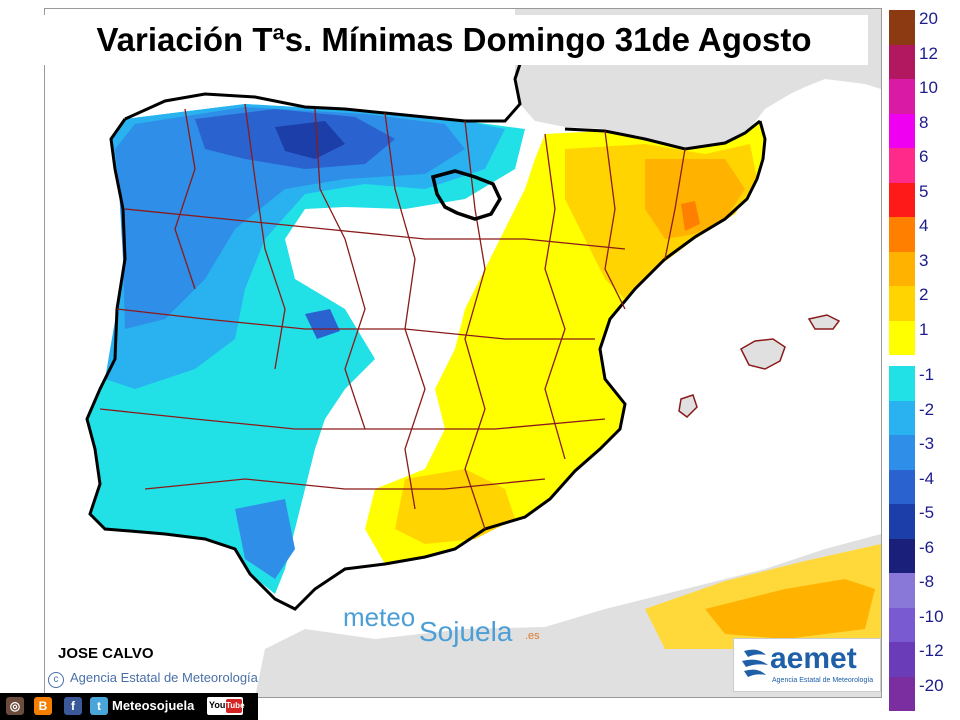 This screenshot has height=720, width=960. I want to click on blue-central-patch, so click(322, 324).